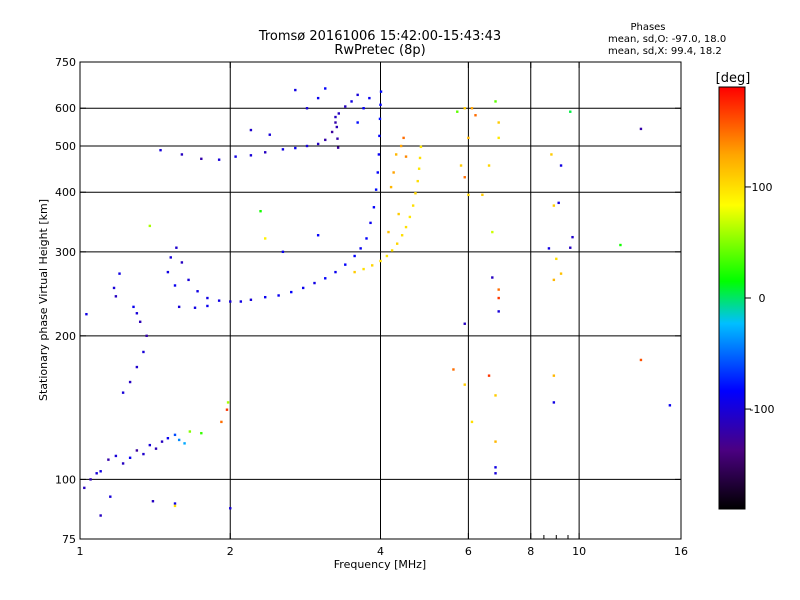 The width and height of the screenshot is (800, 600). I want to click on y-tick-label: 500, so click(65, 146).